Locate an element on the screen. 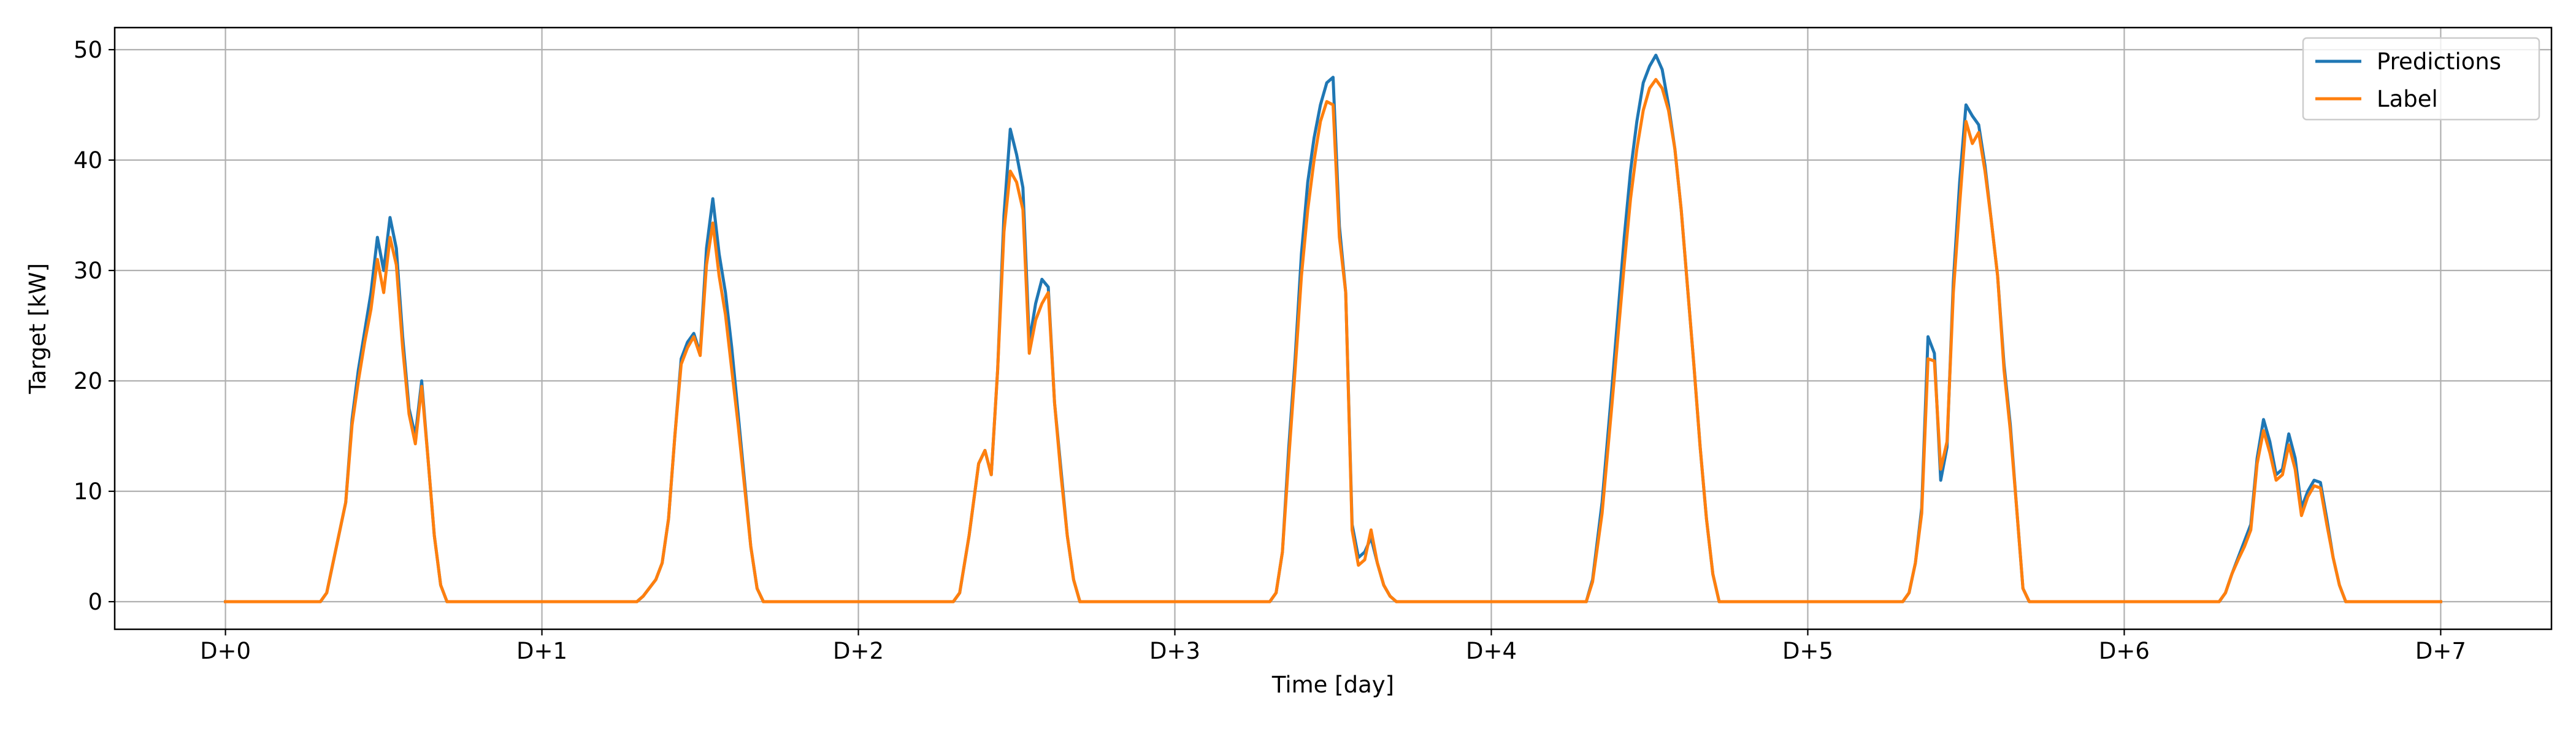 This screenshot has width=2576, height=736. x-tick-label: D+1 is located at coordinates (541, 651).